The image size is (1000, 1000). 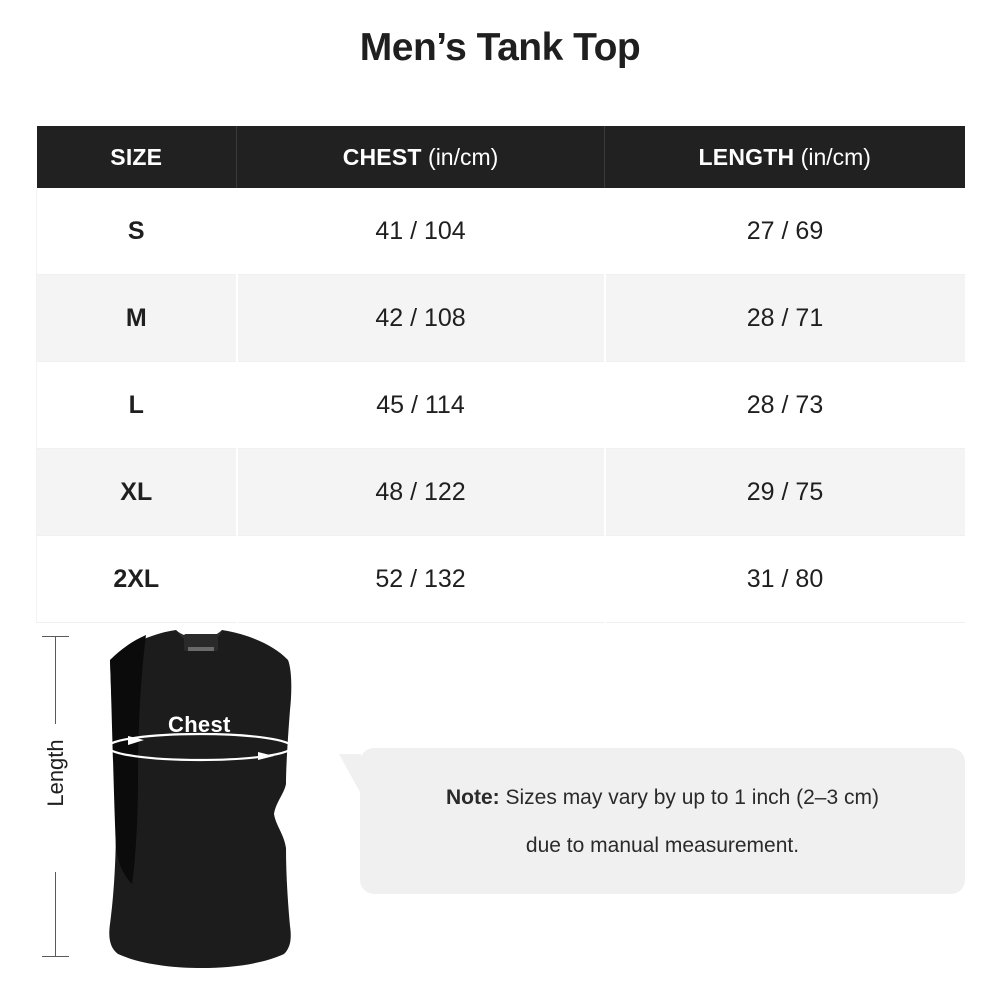 What do you see at coordinates (200, 747) in the screenshot?
I see `chest-measure-ellipse` at bounding box center [200, 747].